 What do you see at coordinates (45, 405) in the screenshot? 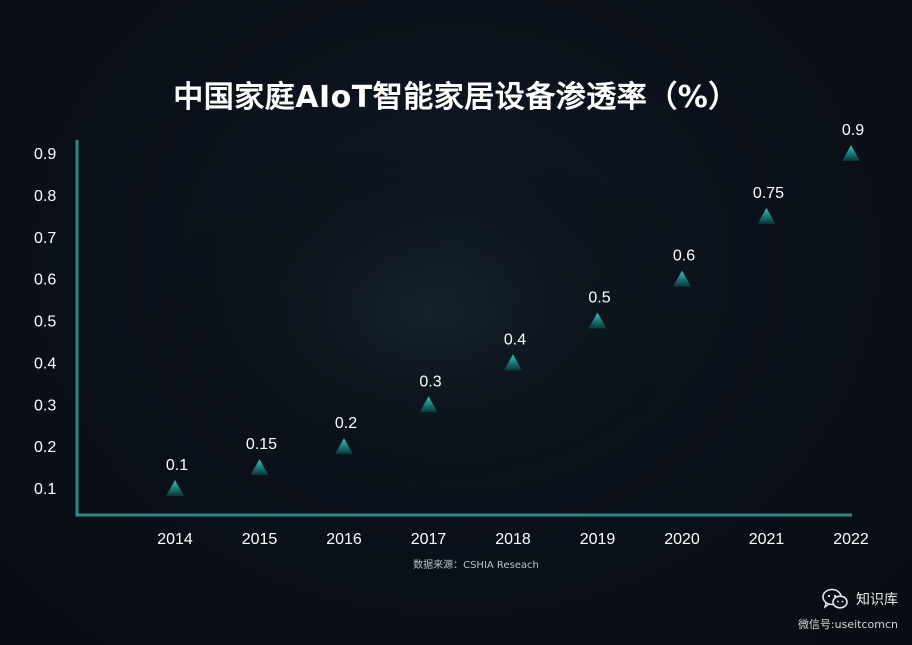
I see `y-tick-label: 0.3` at bounding box center [45, 405].